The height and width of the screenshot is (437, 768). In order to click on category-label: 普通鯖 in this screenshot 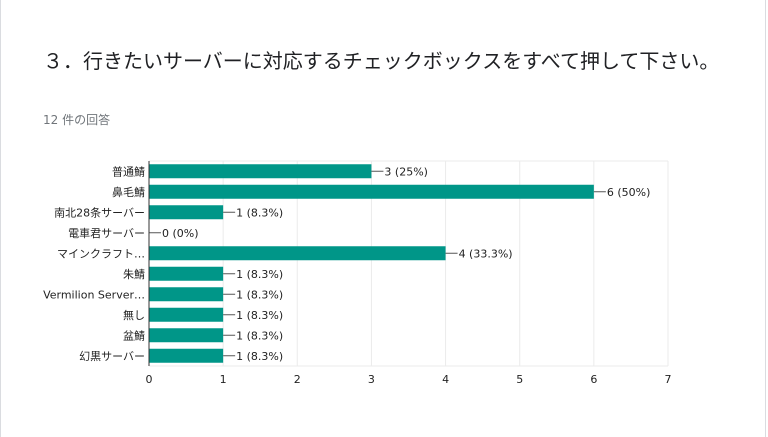, I will do `click(128, 171)`.